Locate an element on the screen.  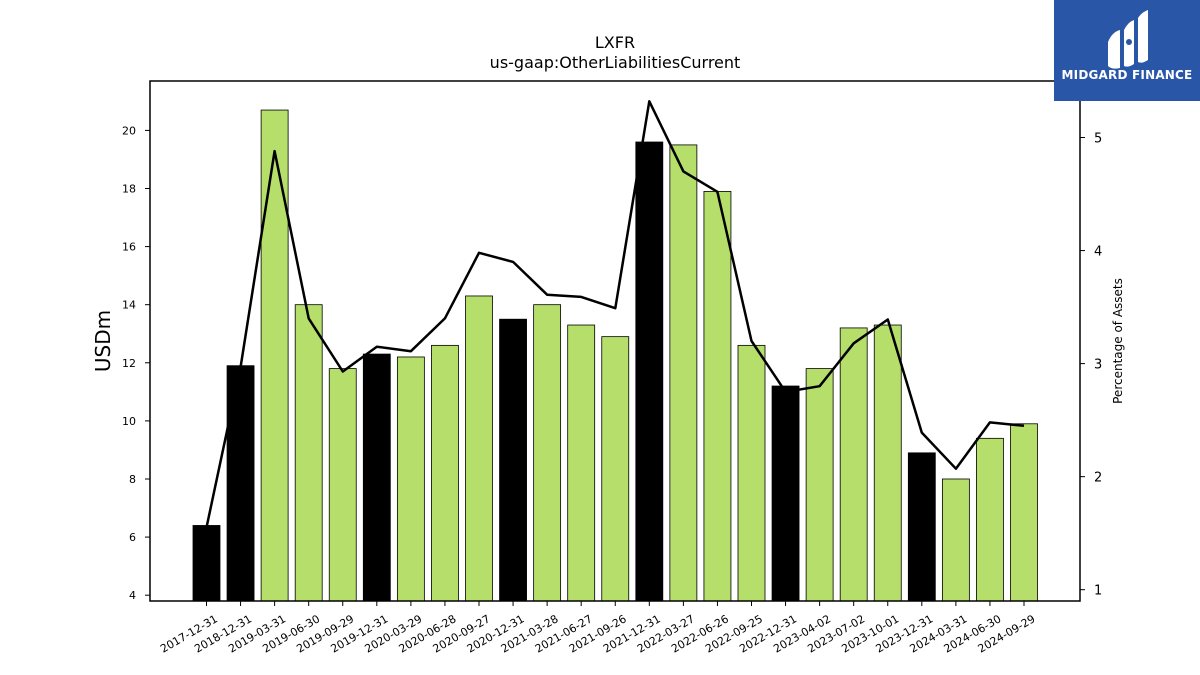
y-tick-label: 12 is located at coordinates (129, 363).